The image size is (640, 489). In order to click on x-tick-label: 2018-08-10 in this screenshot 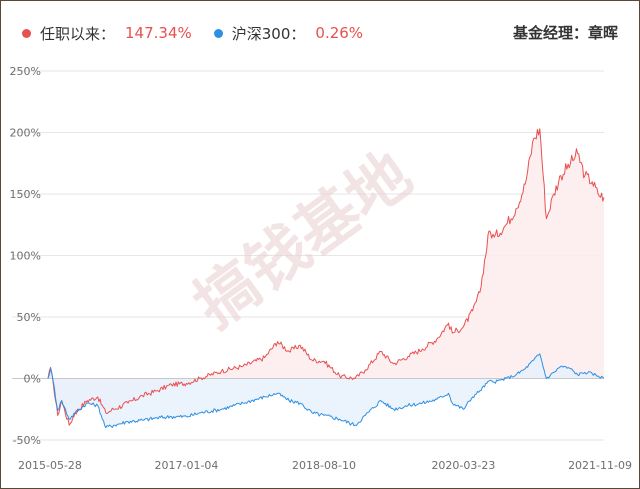, I will do `click(324, 465)`.